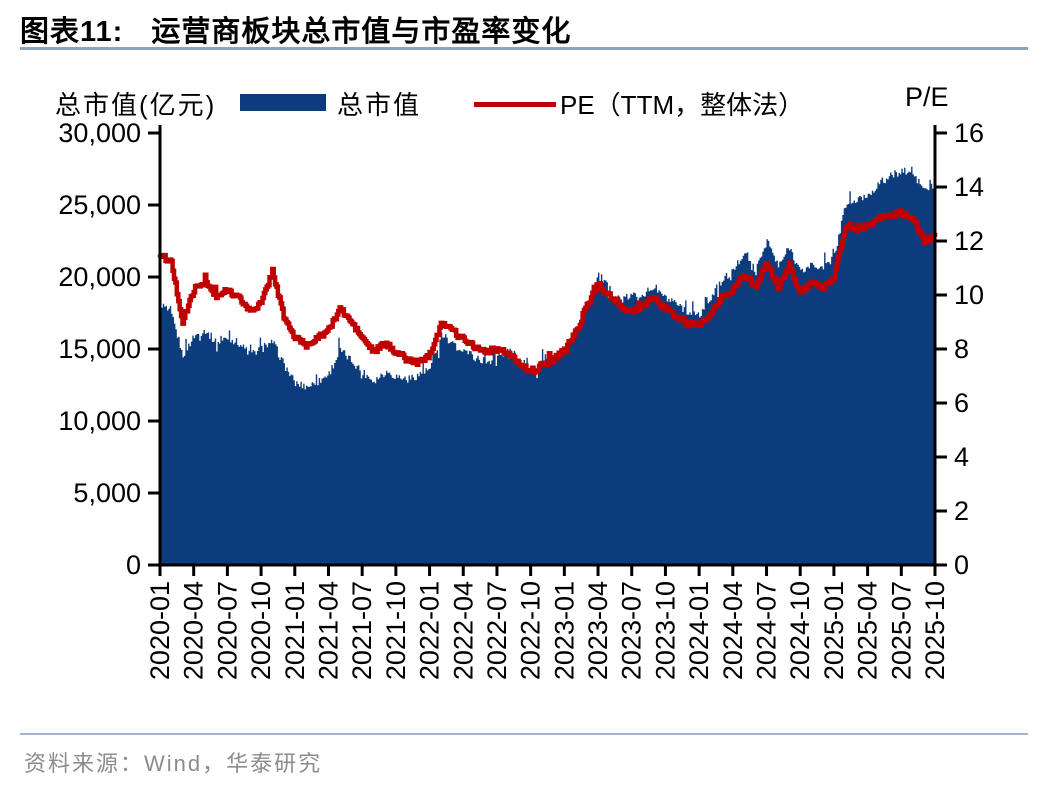 The height and width of the screenshot is (792, 1048). What do you see at coordinates (961, 511) in the screenshot?
I see `right-axis-tick-label: 2` at bounding box center [961, 511].